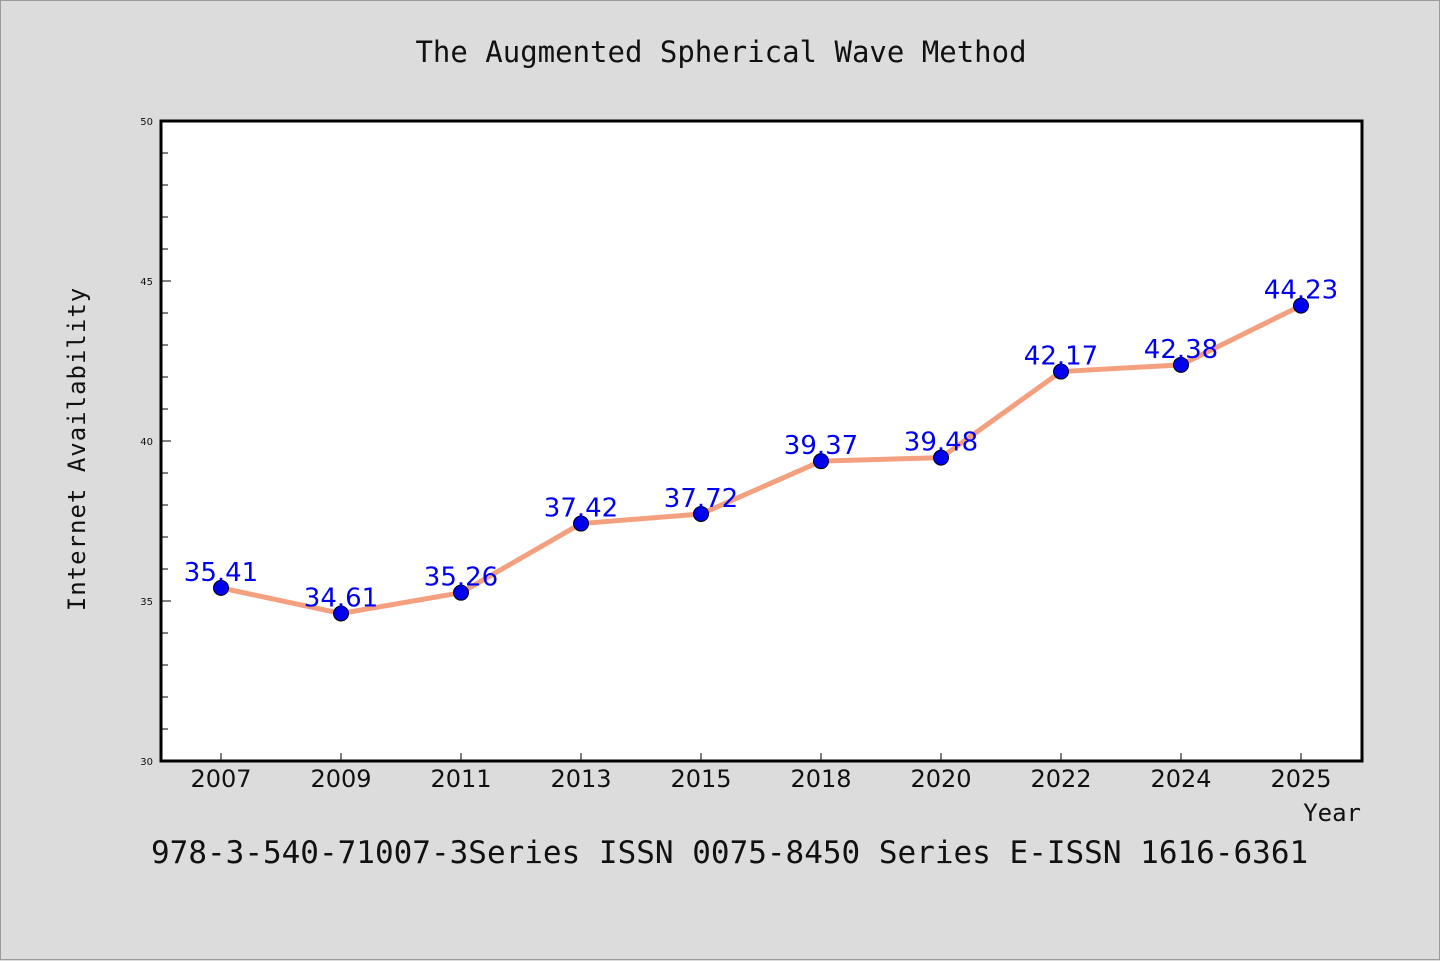 The width and height of the screenshot is (1440, 961). I want to click on x-tick-label: 2013, so click(580, 779).